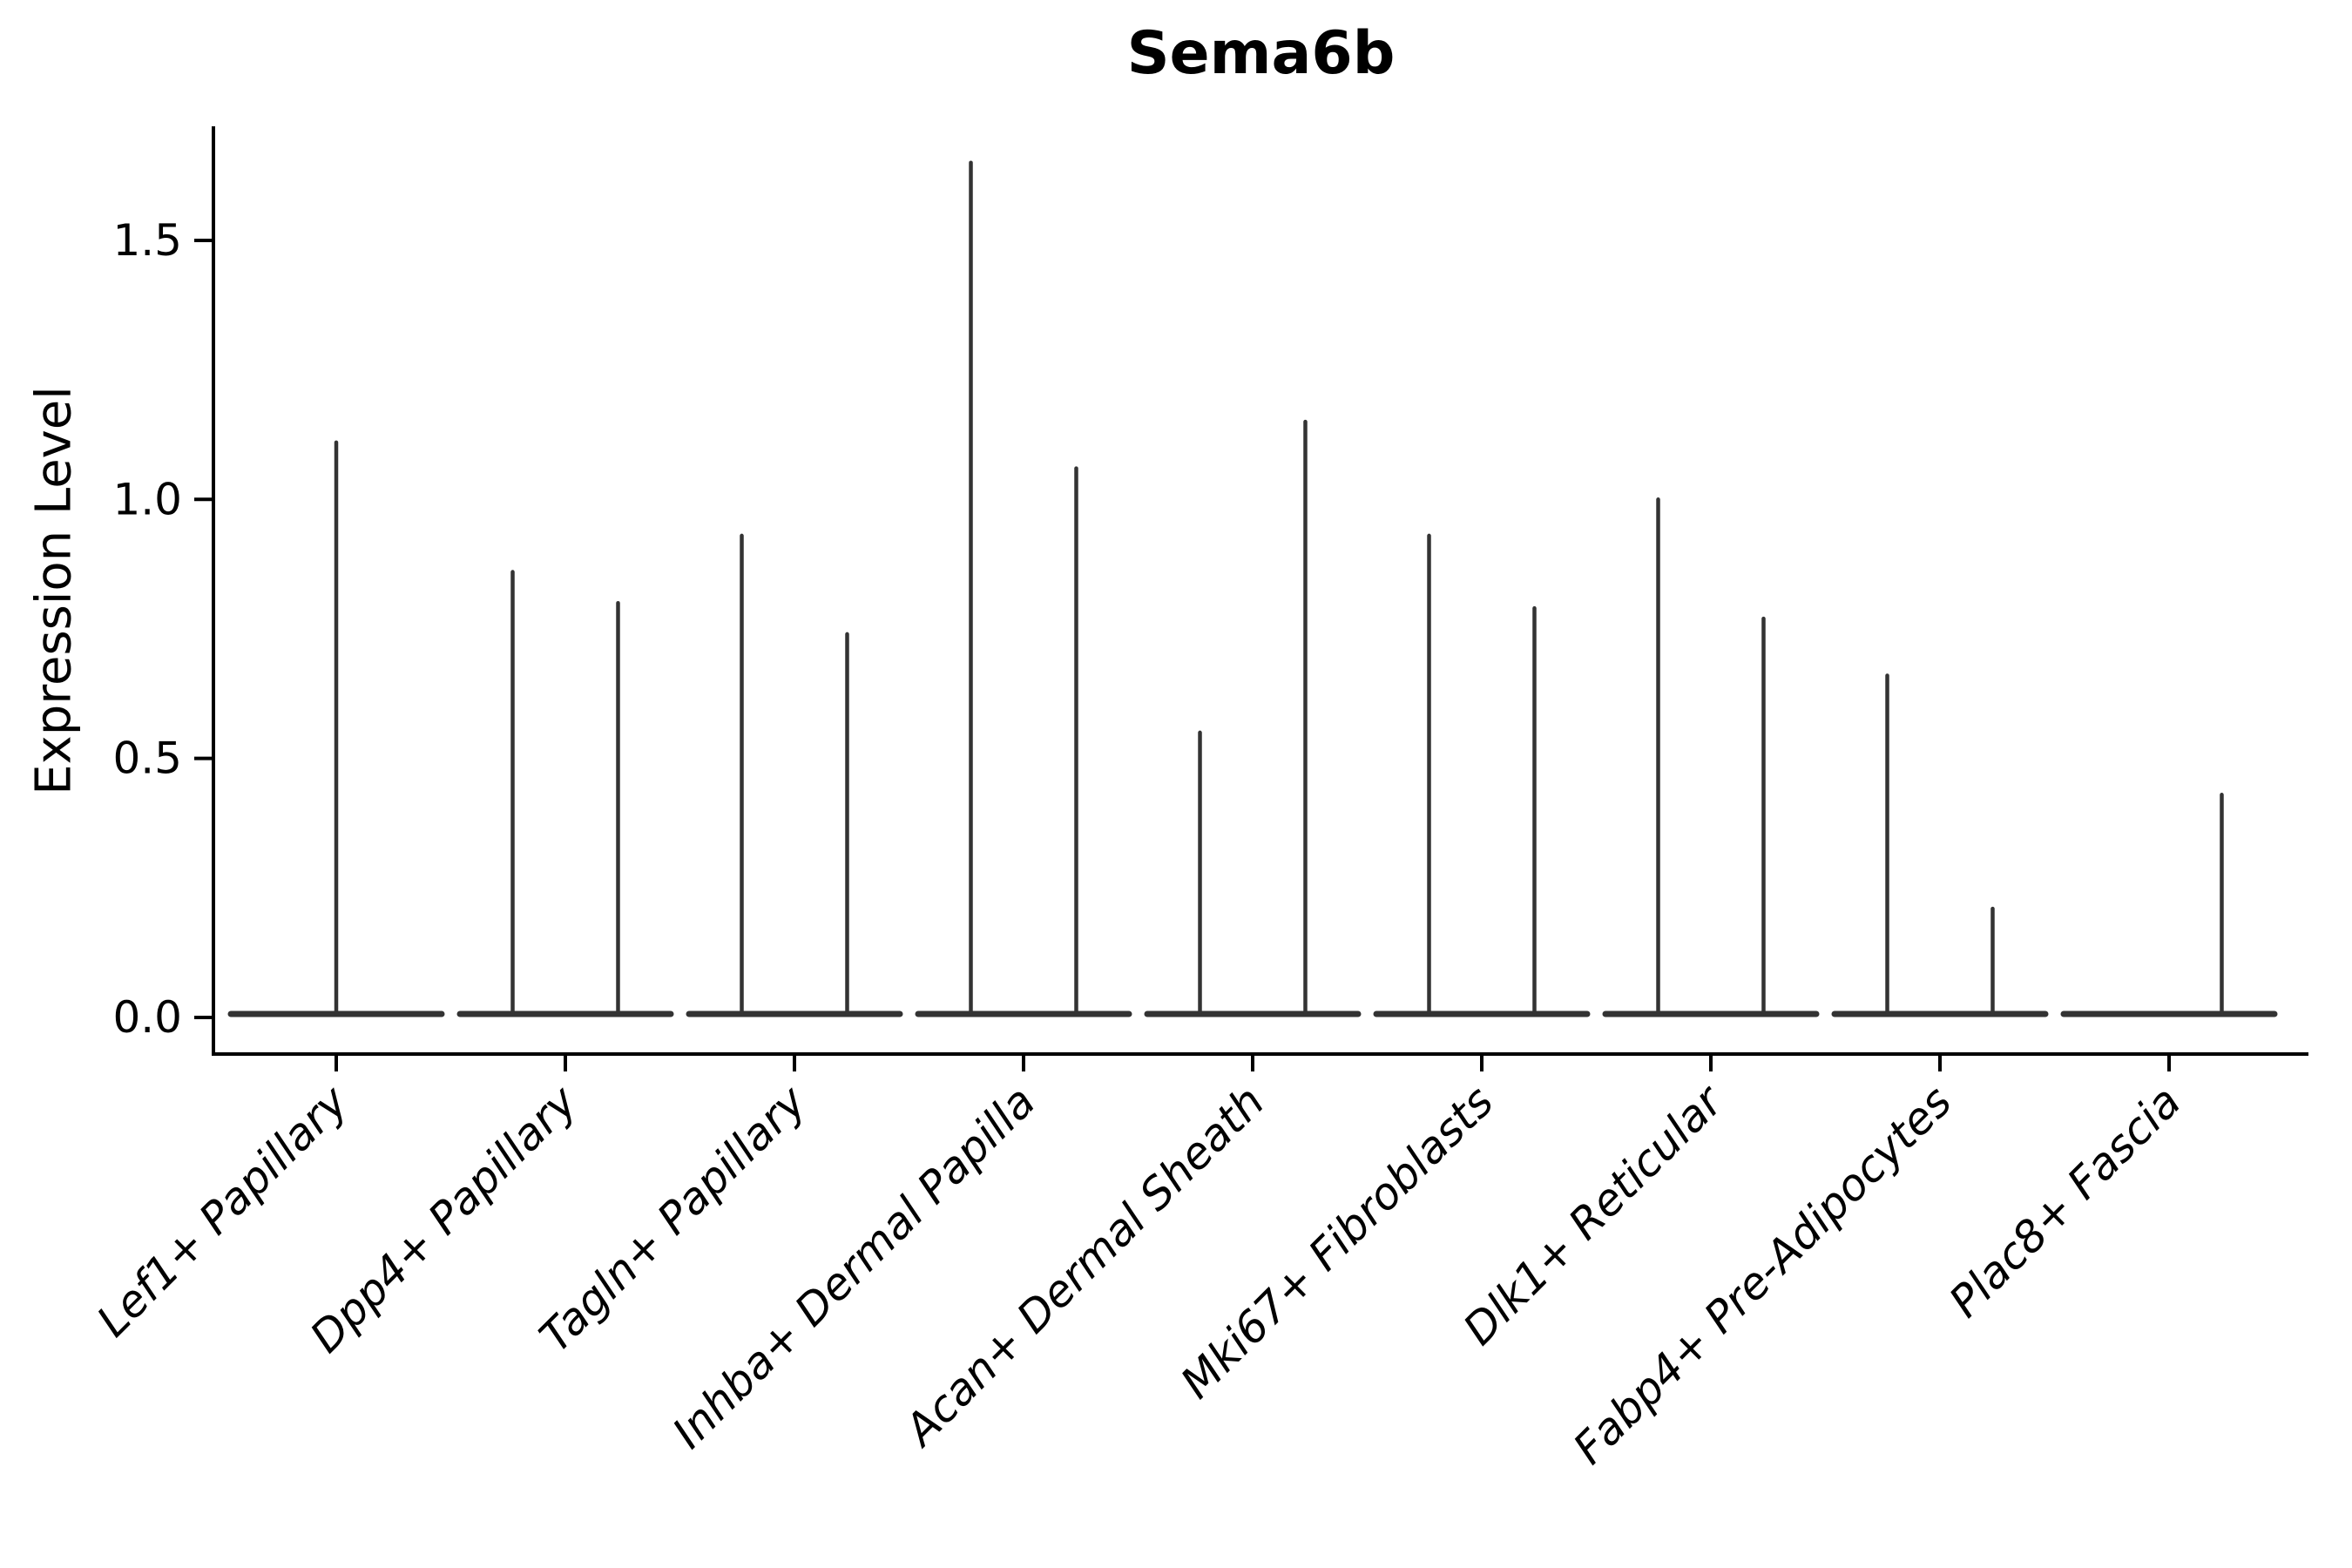 The width and height of the screenshot is (2352, 1568). What do you see at coordinates (2065, 1201) in the screenshot?
I see `x-tick-label: Plac8+ Fascia` at bounding box center [2065, 1201].